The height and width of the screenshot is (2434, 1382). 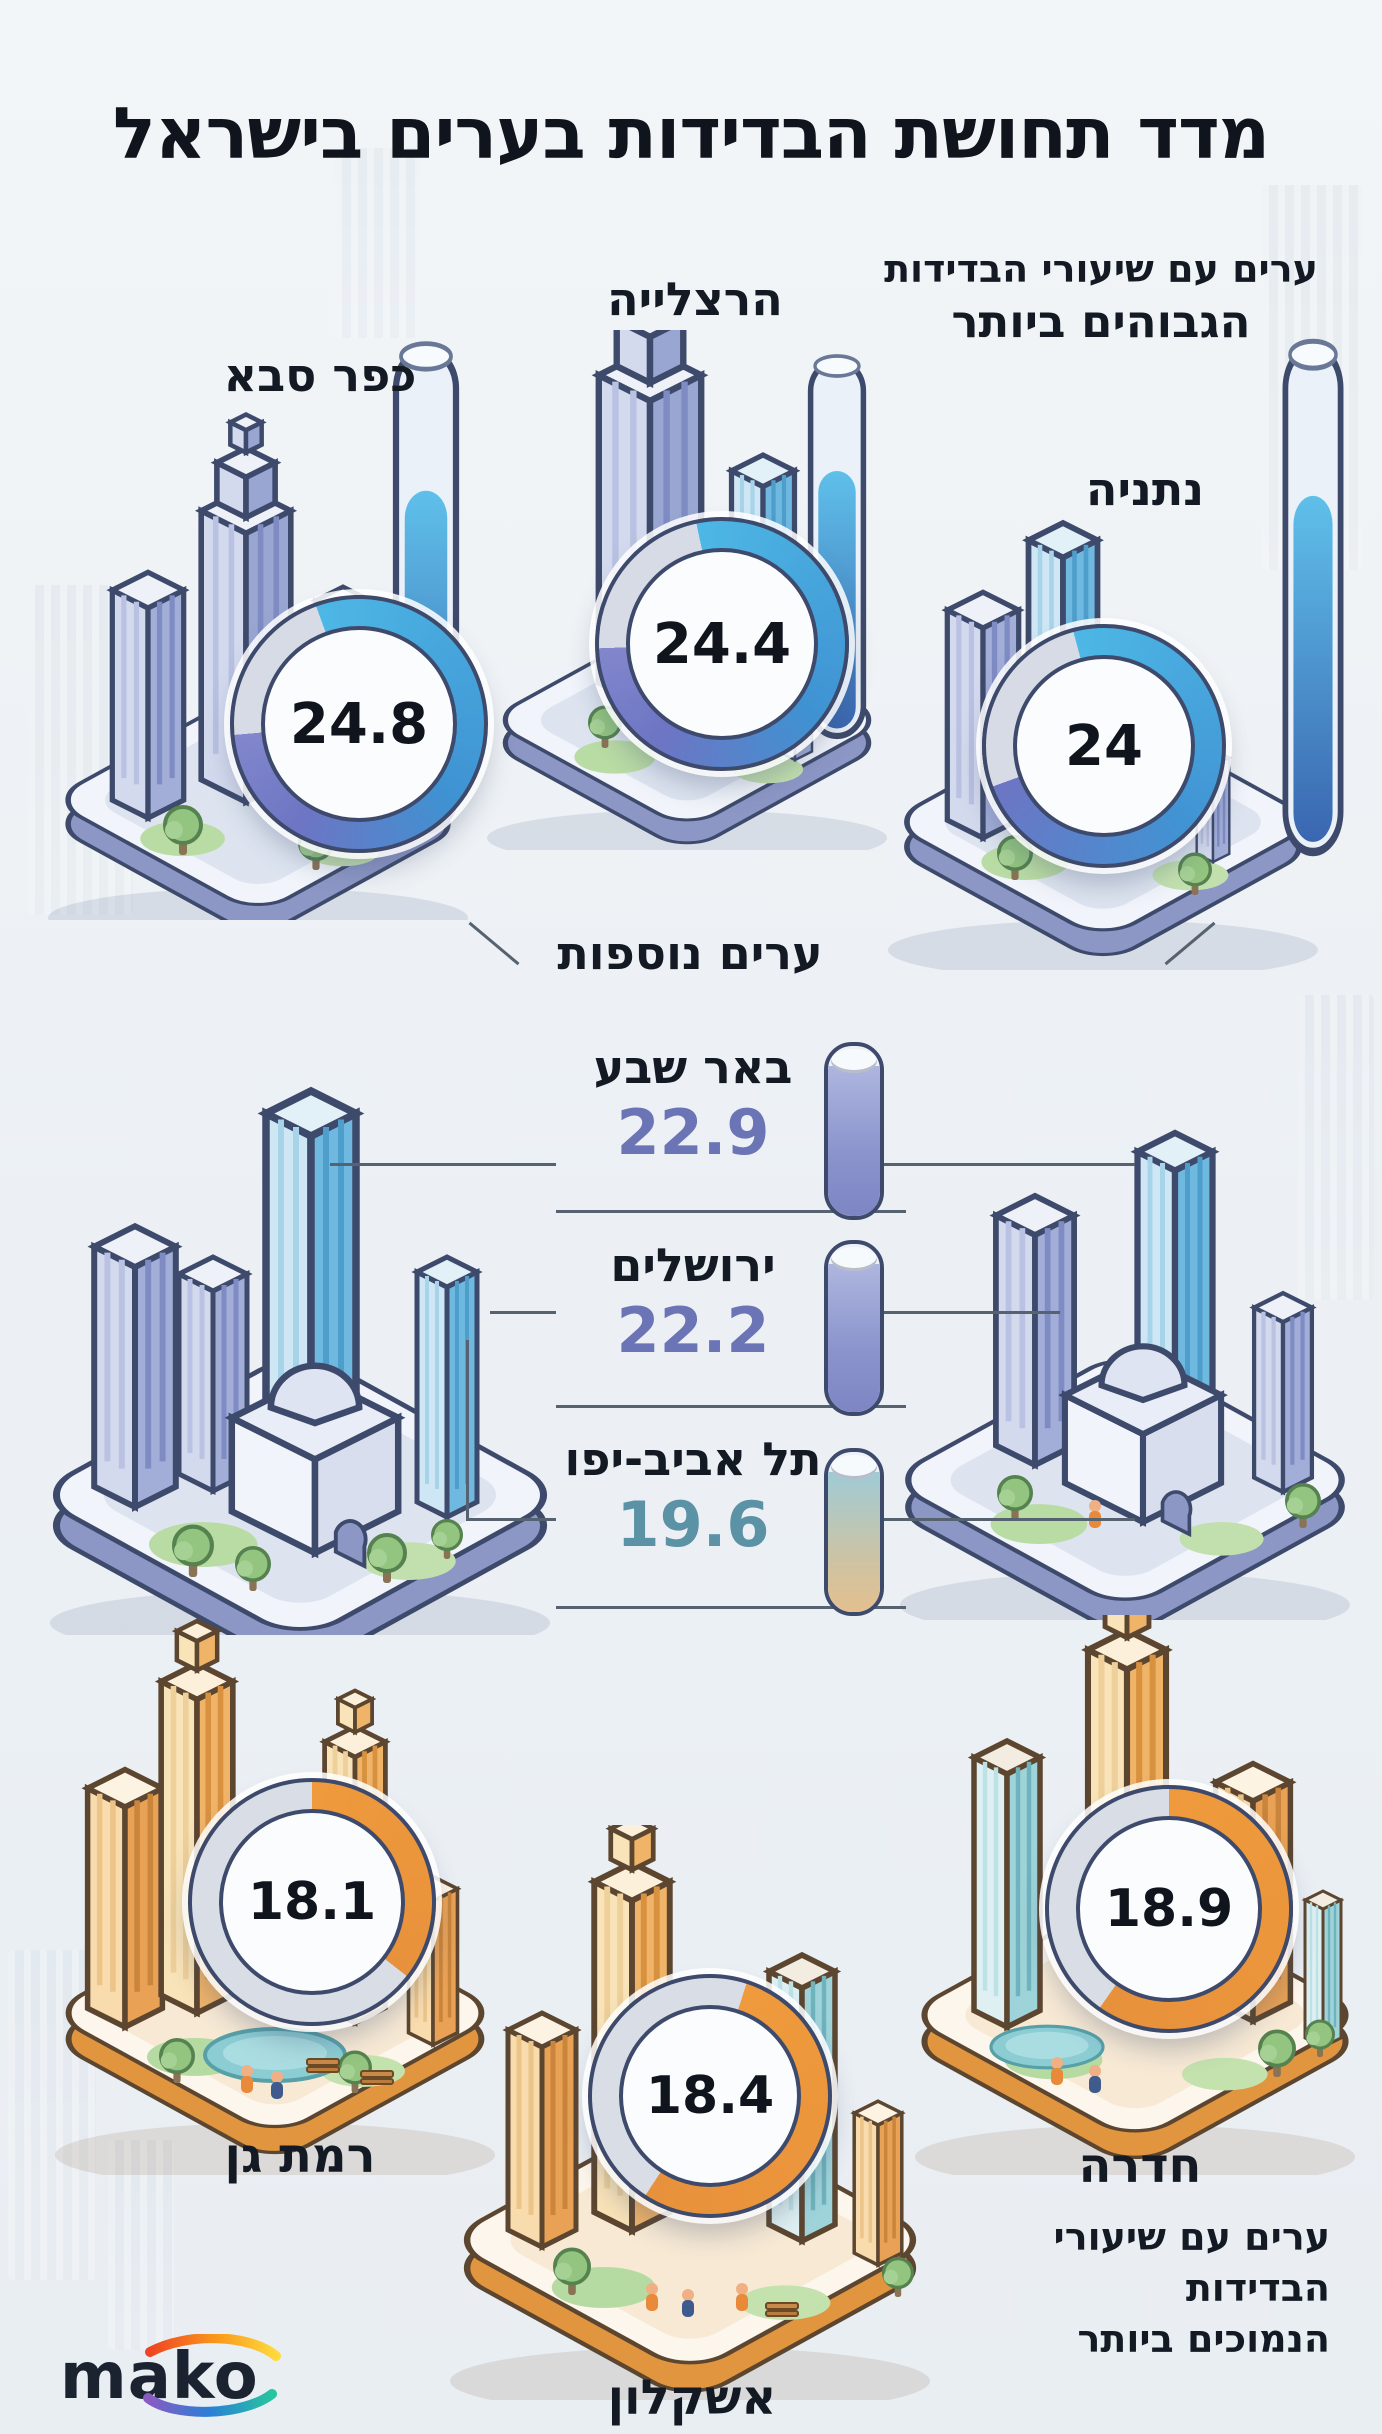 I want to click on netanya-score: 24, so click(x=1104, y=746).